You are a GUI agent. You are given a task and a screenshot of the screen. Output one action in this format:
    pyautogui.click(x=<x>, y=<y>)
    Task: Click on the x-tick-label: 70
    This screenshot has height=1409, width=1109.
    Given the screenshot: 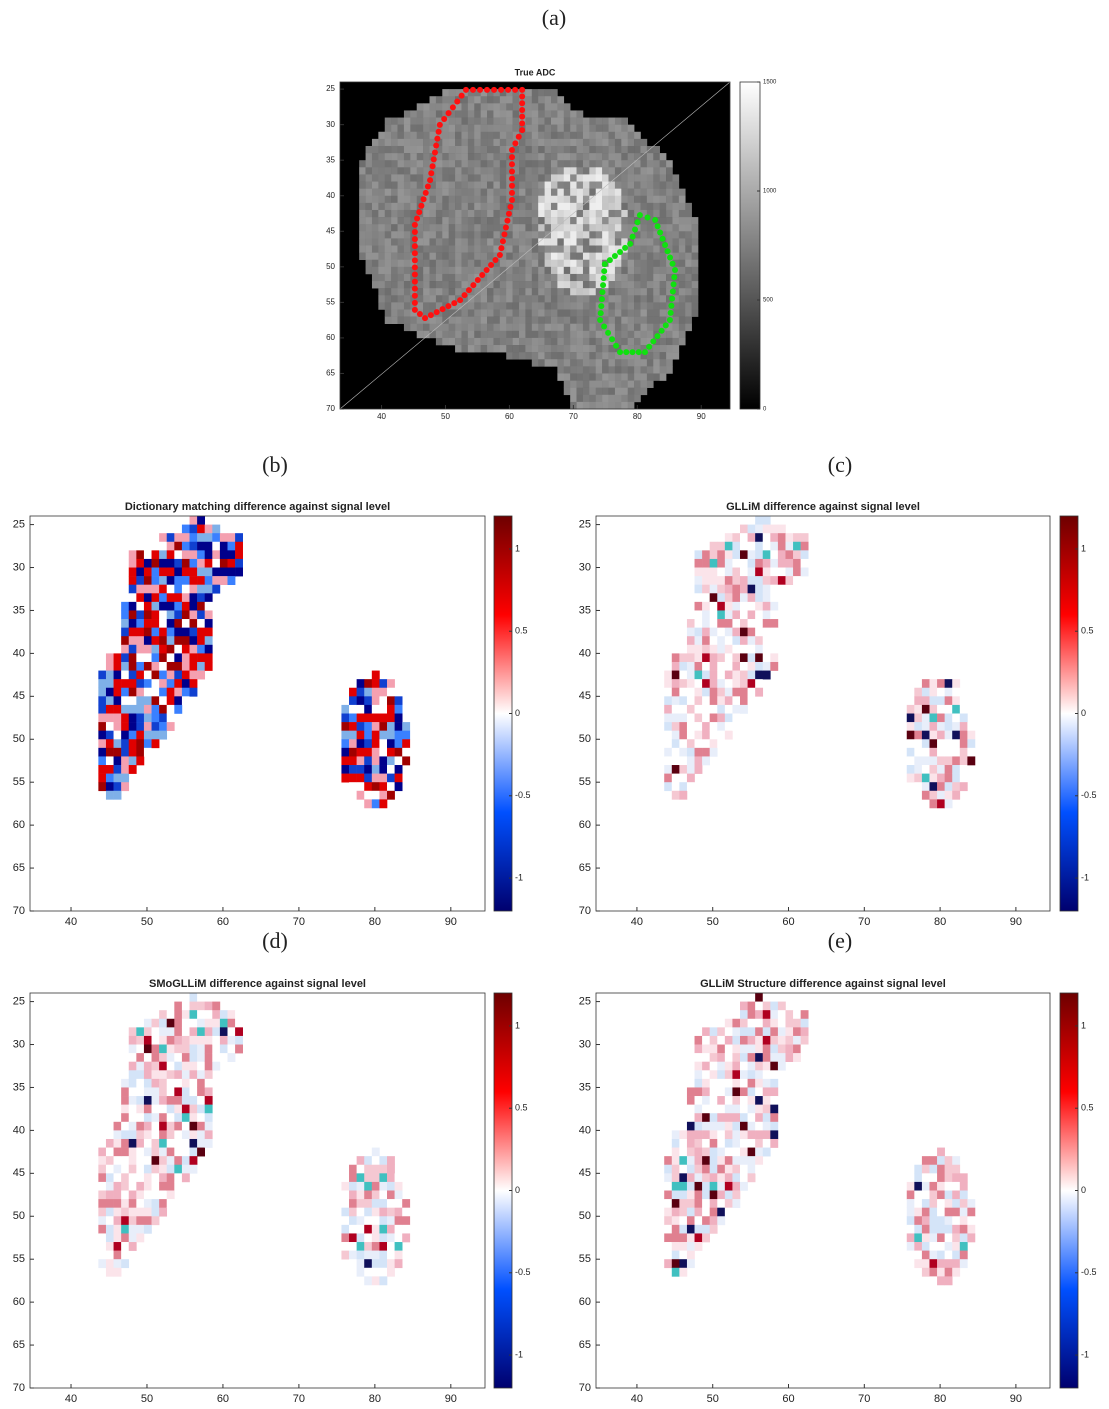 What is the action you would take?
    pyautogui.click(x=299, y=1399)
    